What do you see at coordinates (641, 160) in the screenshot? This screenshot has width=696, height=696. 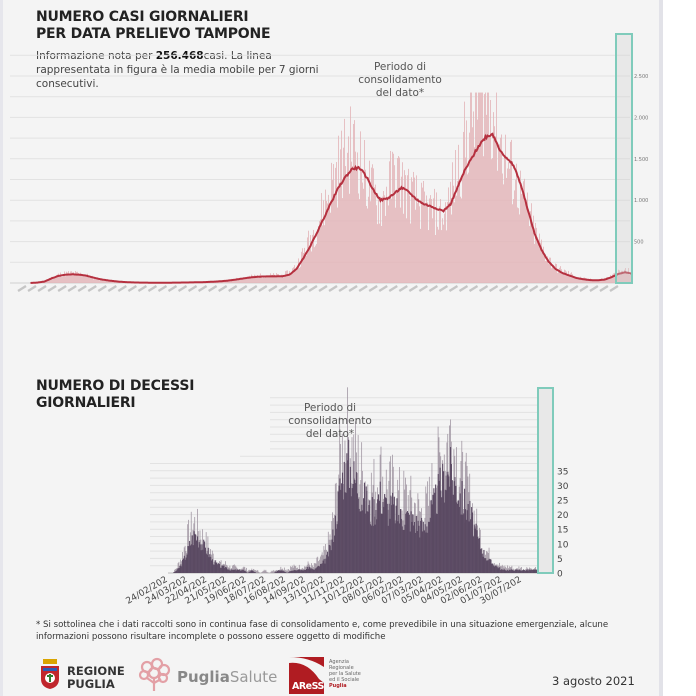 I see `y-tick-label: 1.500` at bounding box center [641, 160].